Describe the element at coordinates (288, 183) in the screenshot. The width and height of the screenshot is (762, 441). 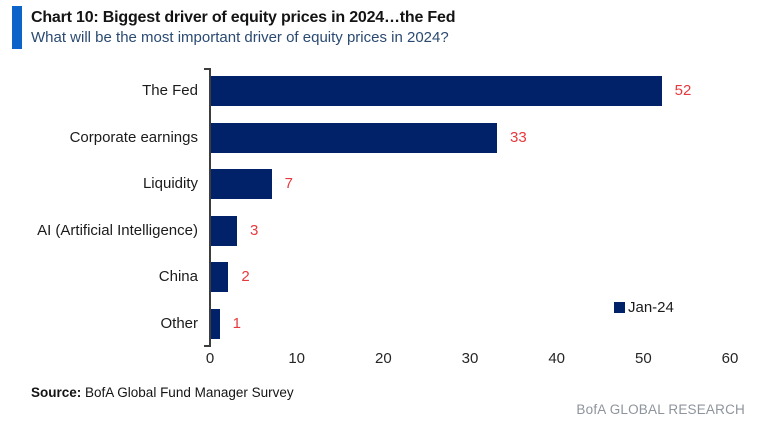
I see `value-label: 7` at that location.